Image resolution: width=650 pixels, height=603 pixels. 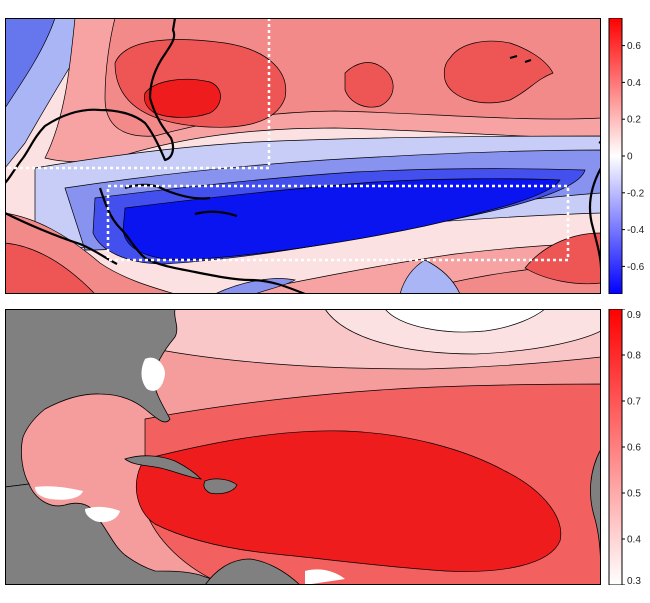 I want to click on colorbar-tick-label: 0.8, so click(x=634, y=356).